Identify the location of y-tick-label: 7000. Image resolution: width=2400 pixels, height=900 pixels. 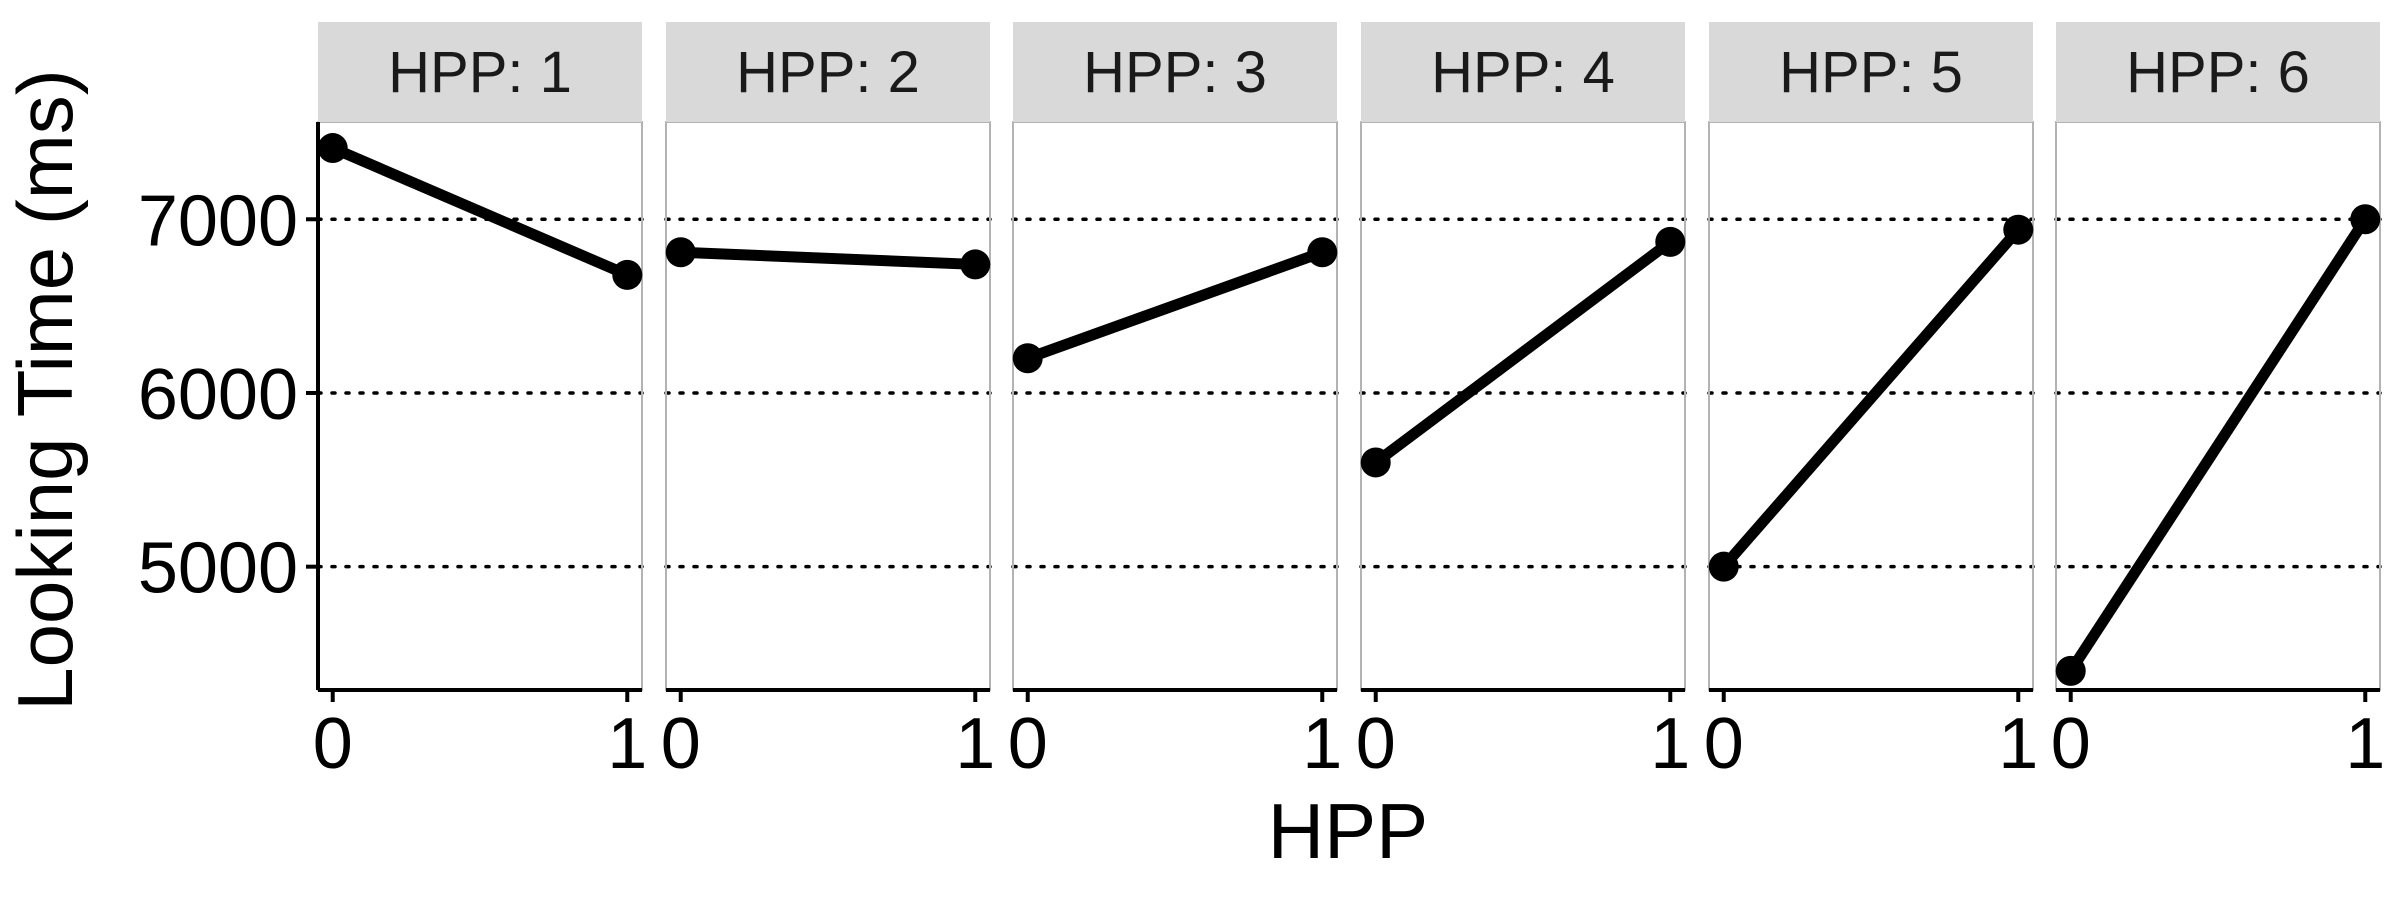
(218, 221).